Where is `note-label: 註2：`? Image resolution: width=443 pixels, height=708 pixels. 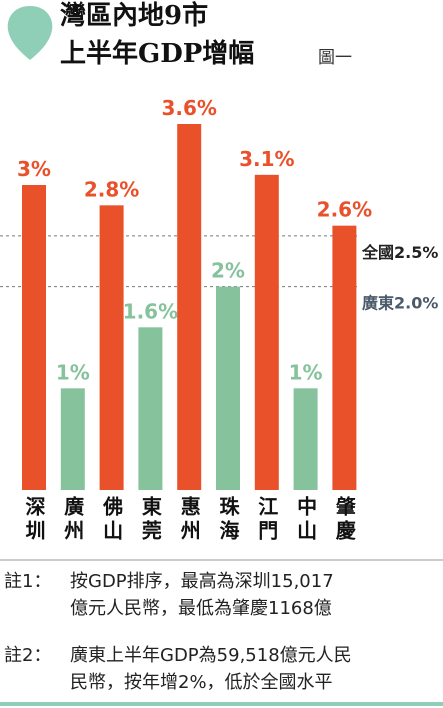
note-label: 註2： is located at coordinates (28, 655).